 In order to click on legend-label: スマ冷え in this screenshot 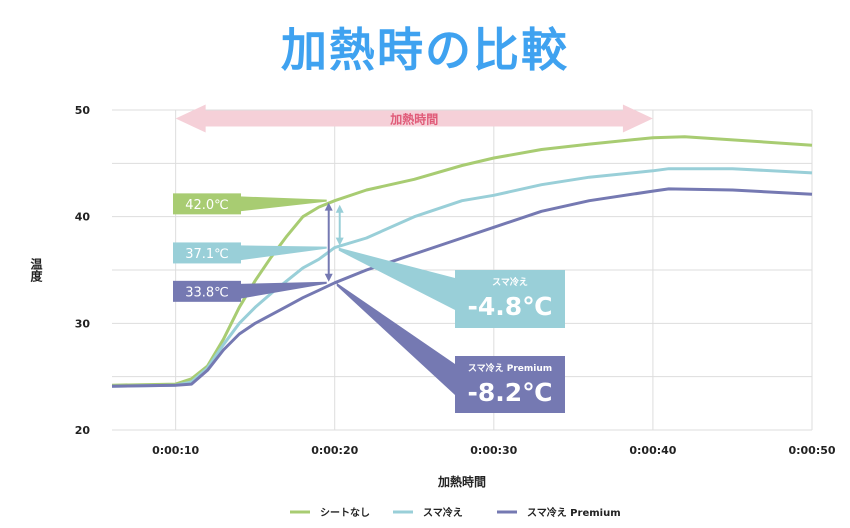, I will do `click(443, 512)`.